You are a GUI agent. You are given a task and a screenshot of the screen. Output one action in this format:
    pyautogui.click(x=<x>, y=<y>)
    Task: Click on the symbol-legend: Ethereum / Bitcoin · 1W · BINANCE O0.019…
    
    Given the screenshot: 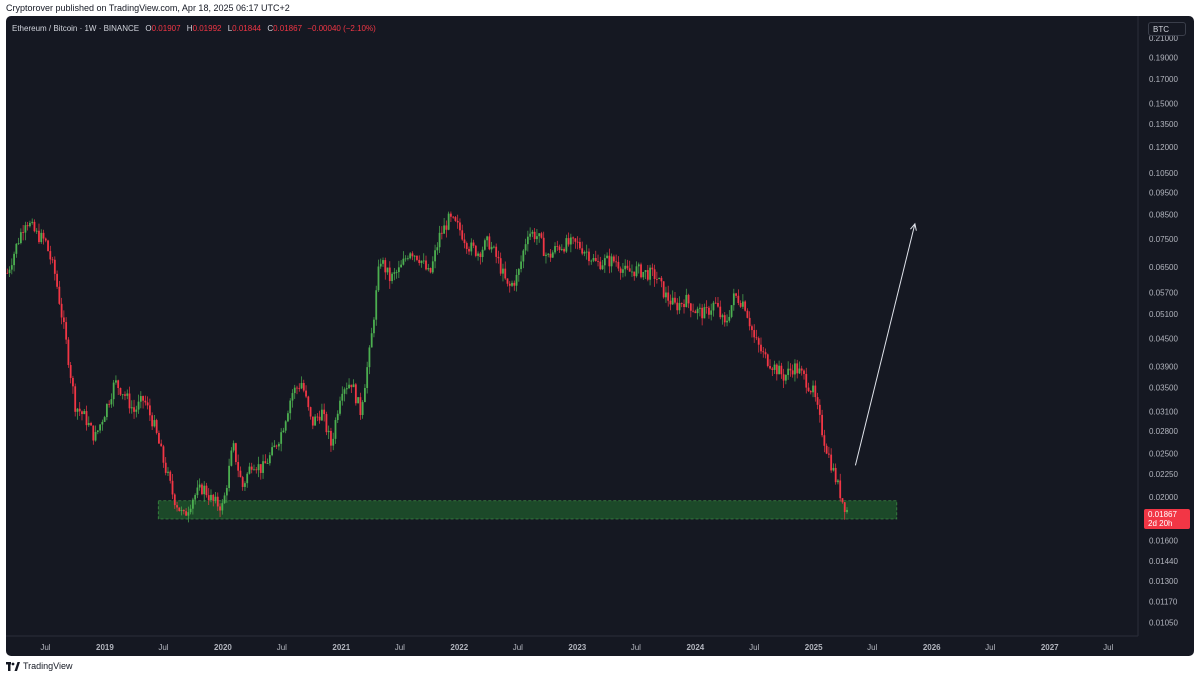 What is the action you would take?
    pyautogui.click(x=194, y=28)
    